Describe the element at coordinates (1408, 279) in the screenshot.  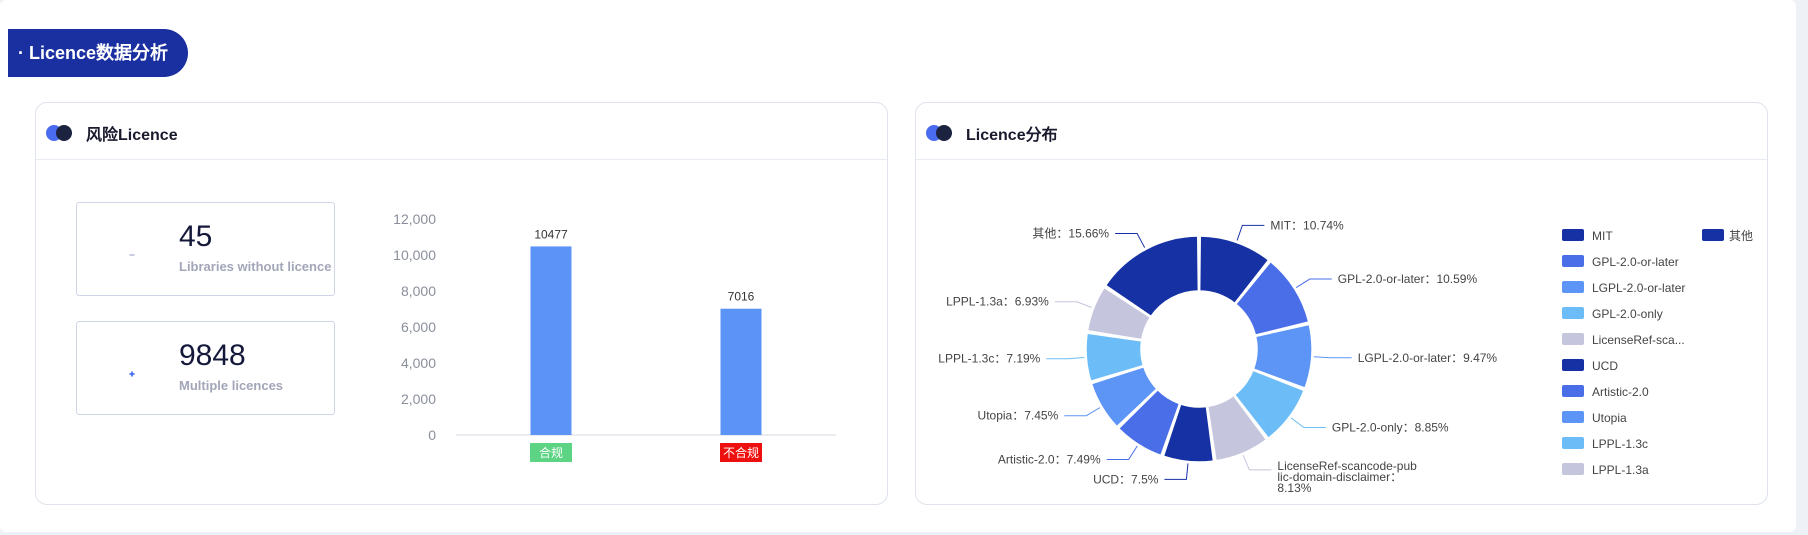
I see `slice-label: GPL-2.0-or-later：10.59%` at that location.